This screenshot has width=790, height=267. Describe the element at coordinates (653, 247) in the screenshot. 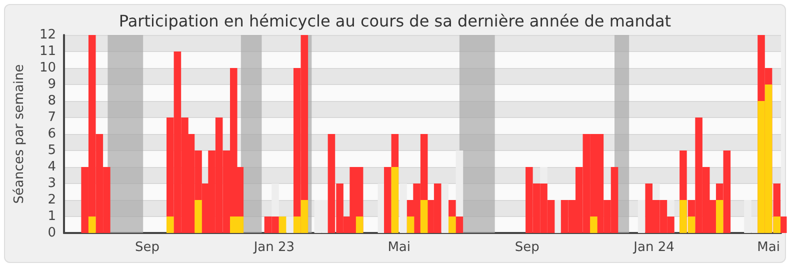

I see `x-tick-label: Jan 24` at that location.